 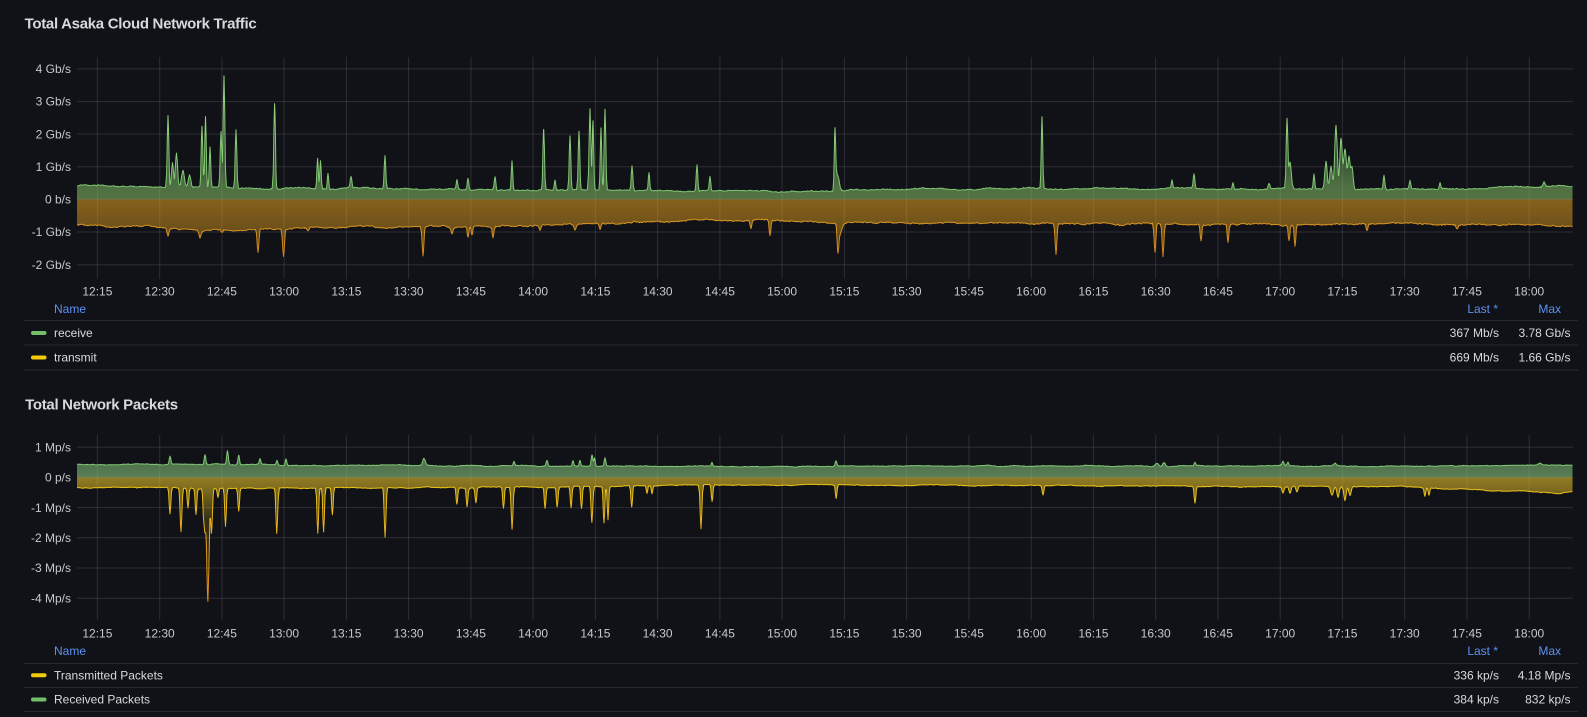 What do you see at coordinates (1544, 333) in the screenshot?
I see `svg-text: 3.78 Gb/s` at bounding box center [1544, 333].